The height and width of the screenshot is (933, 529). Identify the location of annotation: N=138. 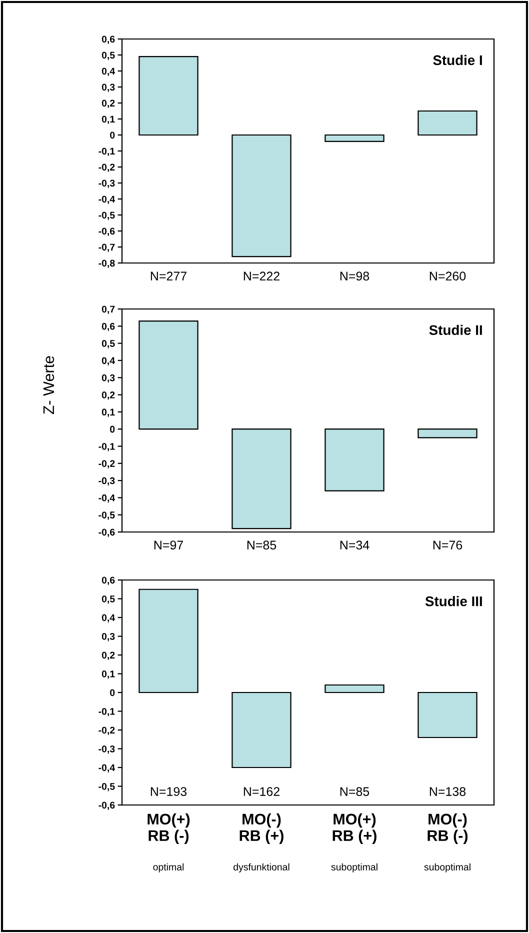
(448, 791).